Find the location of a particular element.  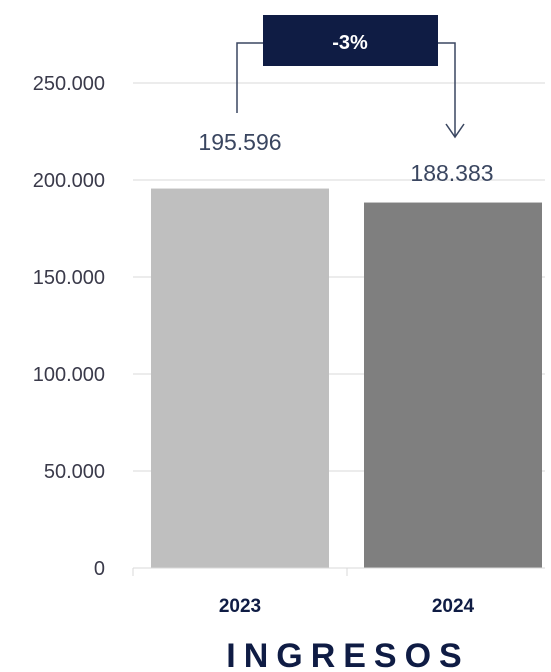

data-label: 188.383 is located at coordinates (451, 173).